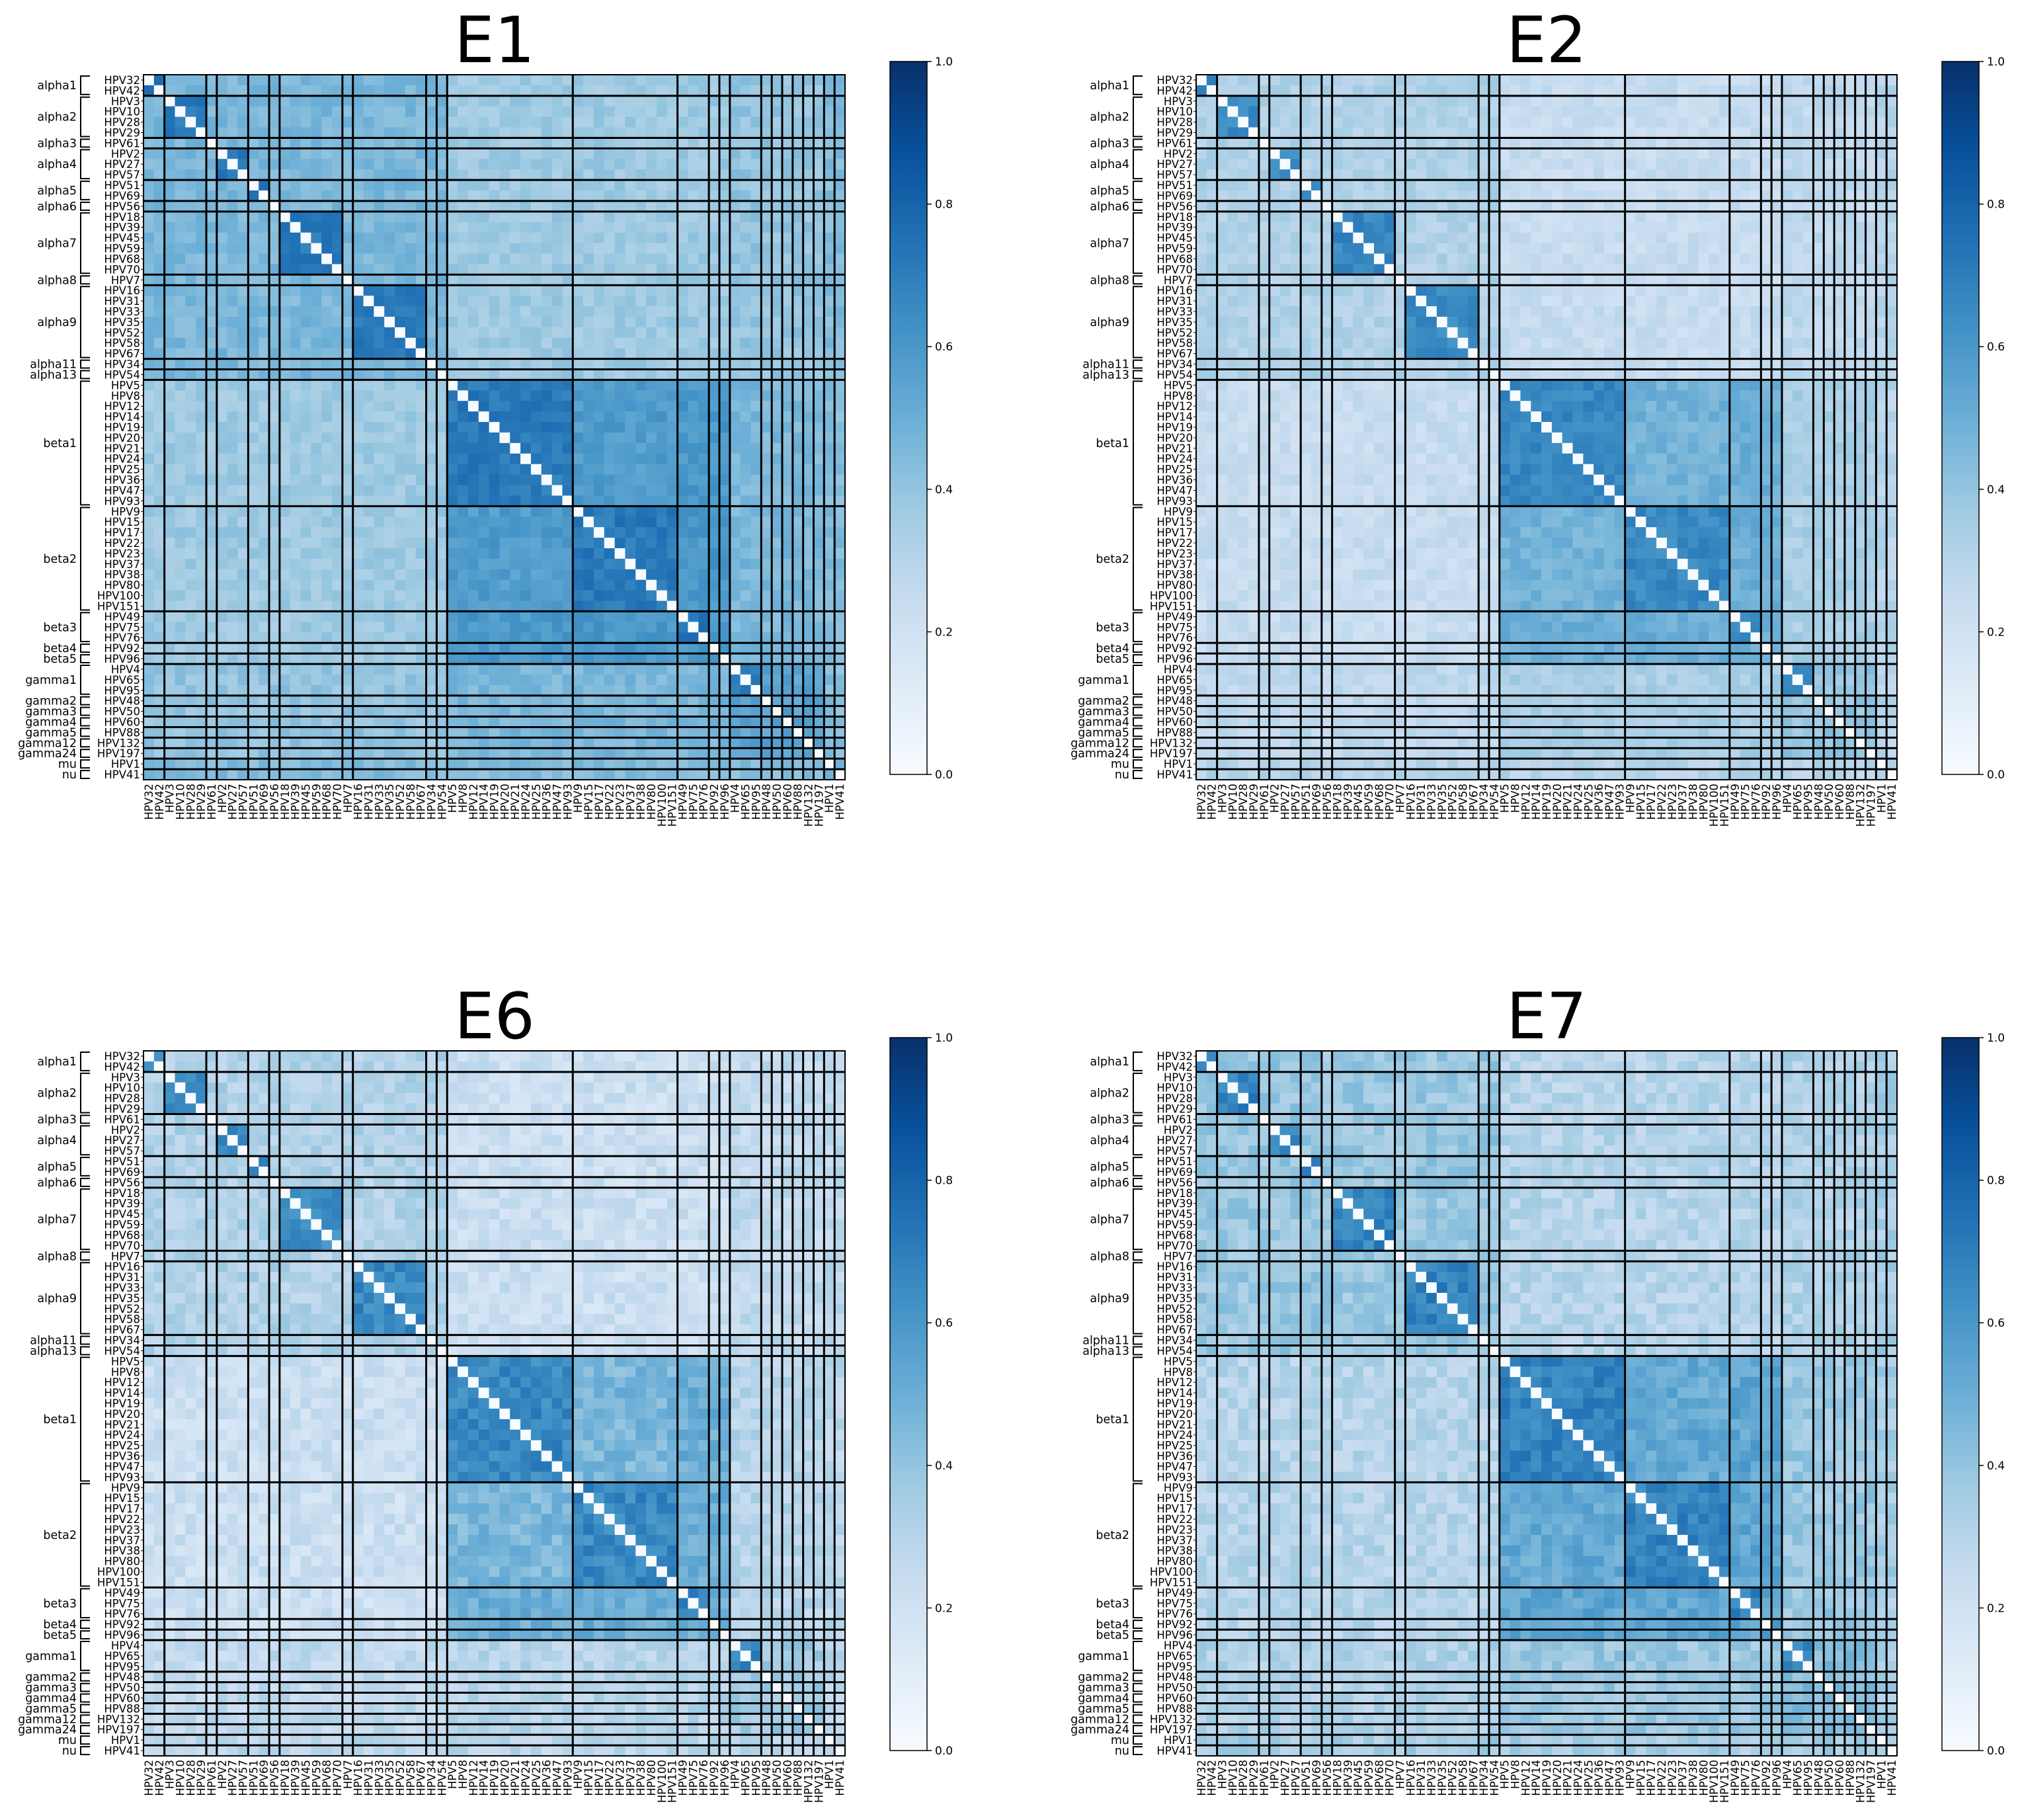  I want to click on row-label: HPV38, so click(122, 575).